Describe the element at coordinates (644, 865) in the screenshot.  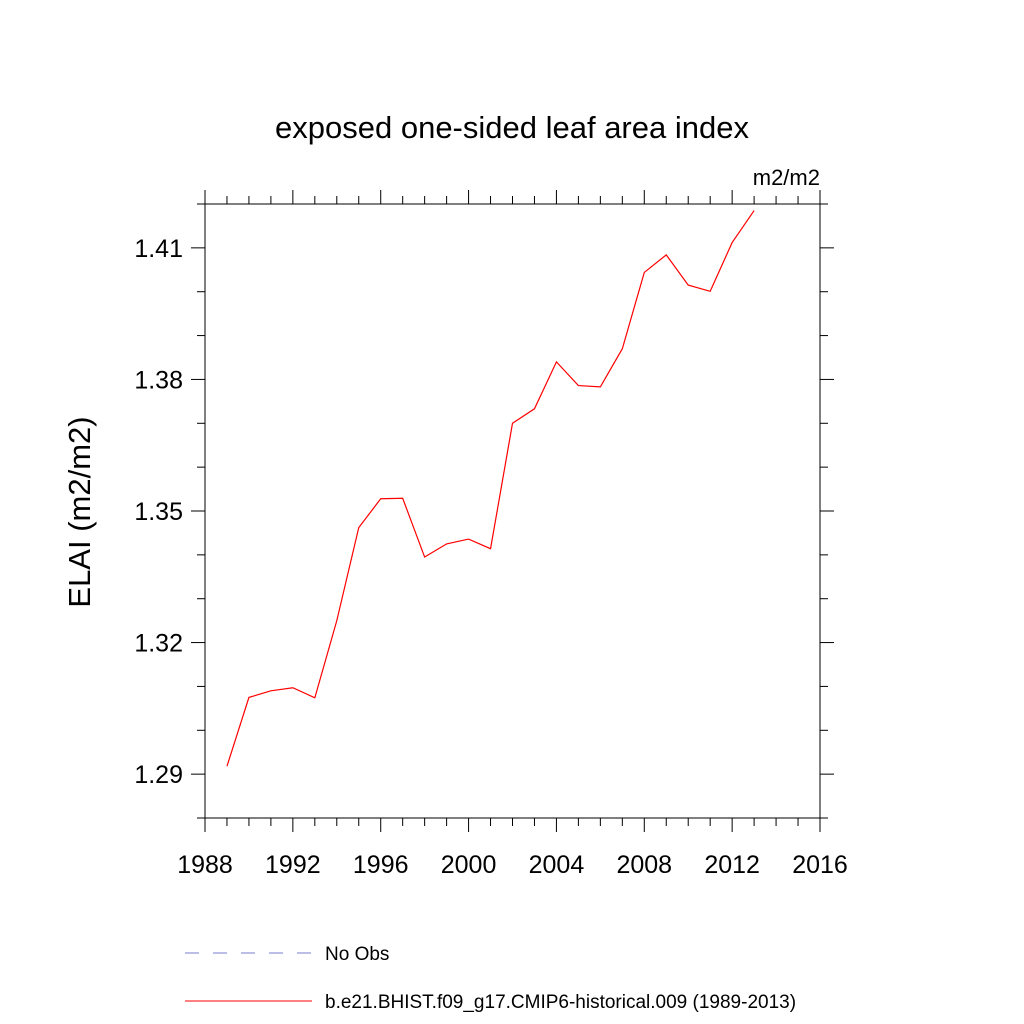
I see `x-tick-label: 2008` at that location.